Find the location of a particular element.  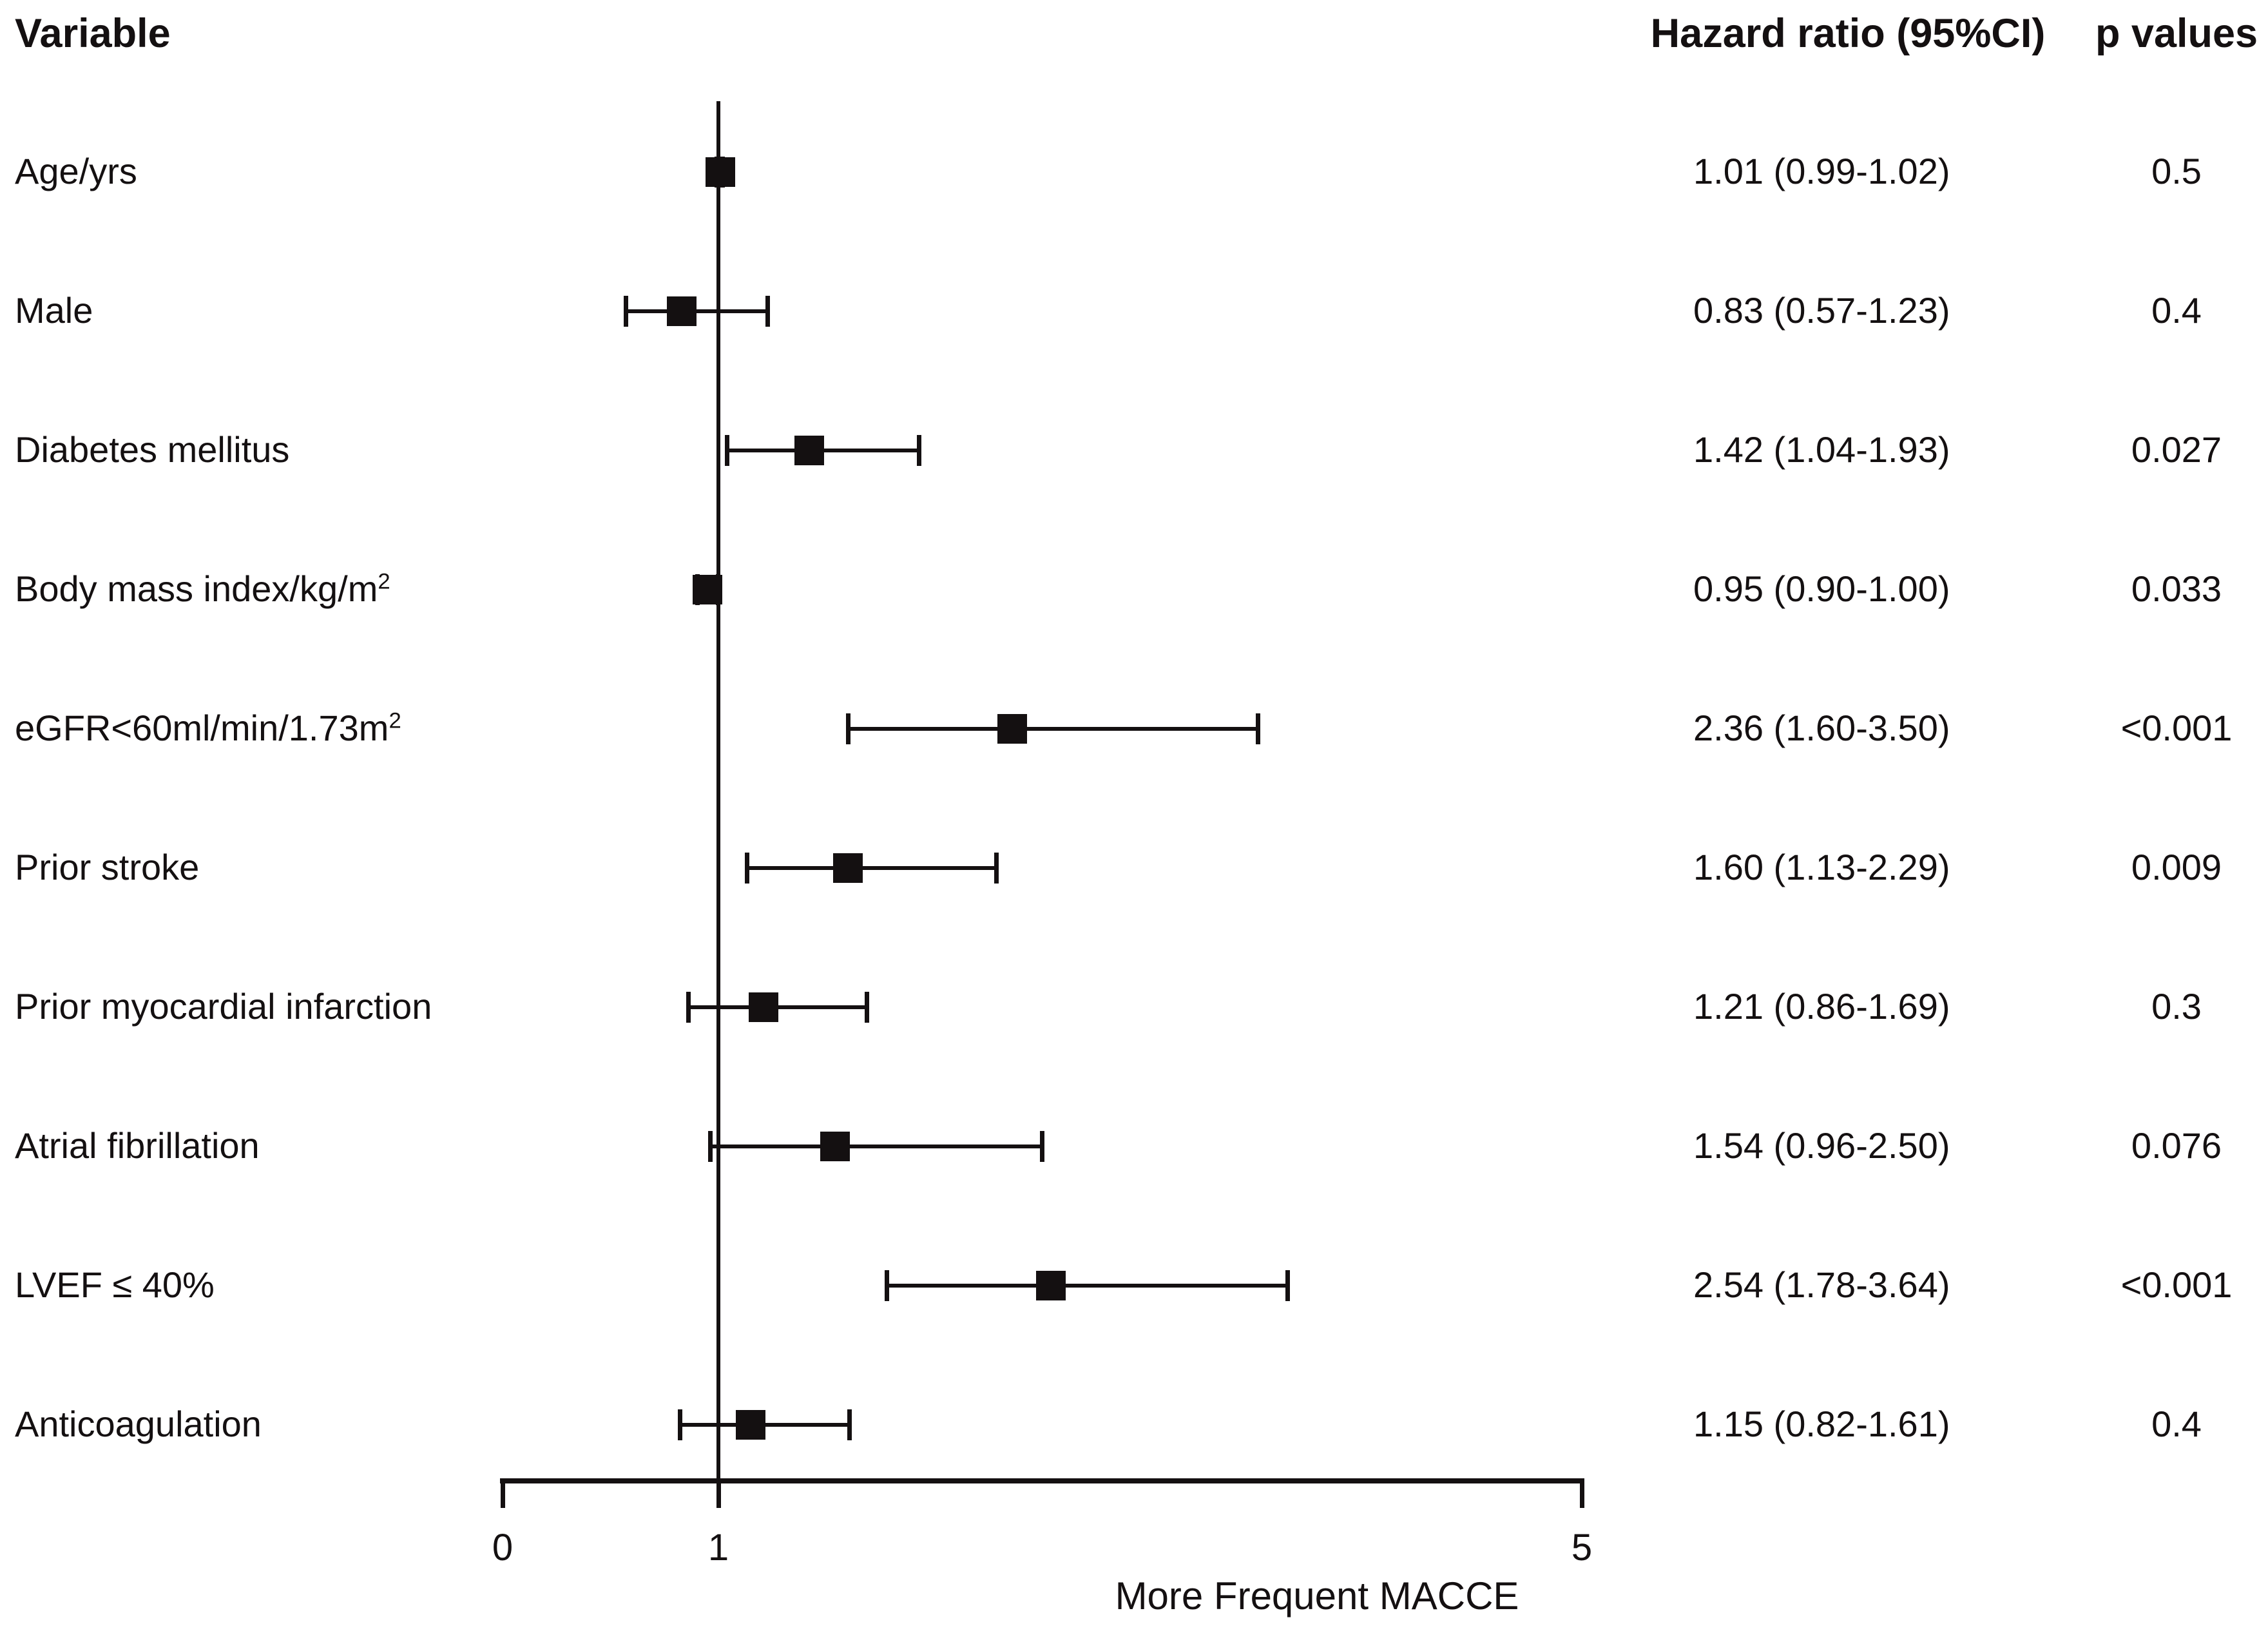

x-axis-title: More Frequent MACCE is located at coordinates (1317, 1596).